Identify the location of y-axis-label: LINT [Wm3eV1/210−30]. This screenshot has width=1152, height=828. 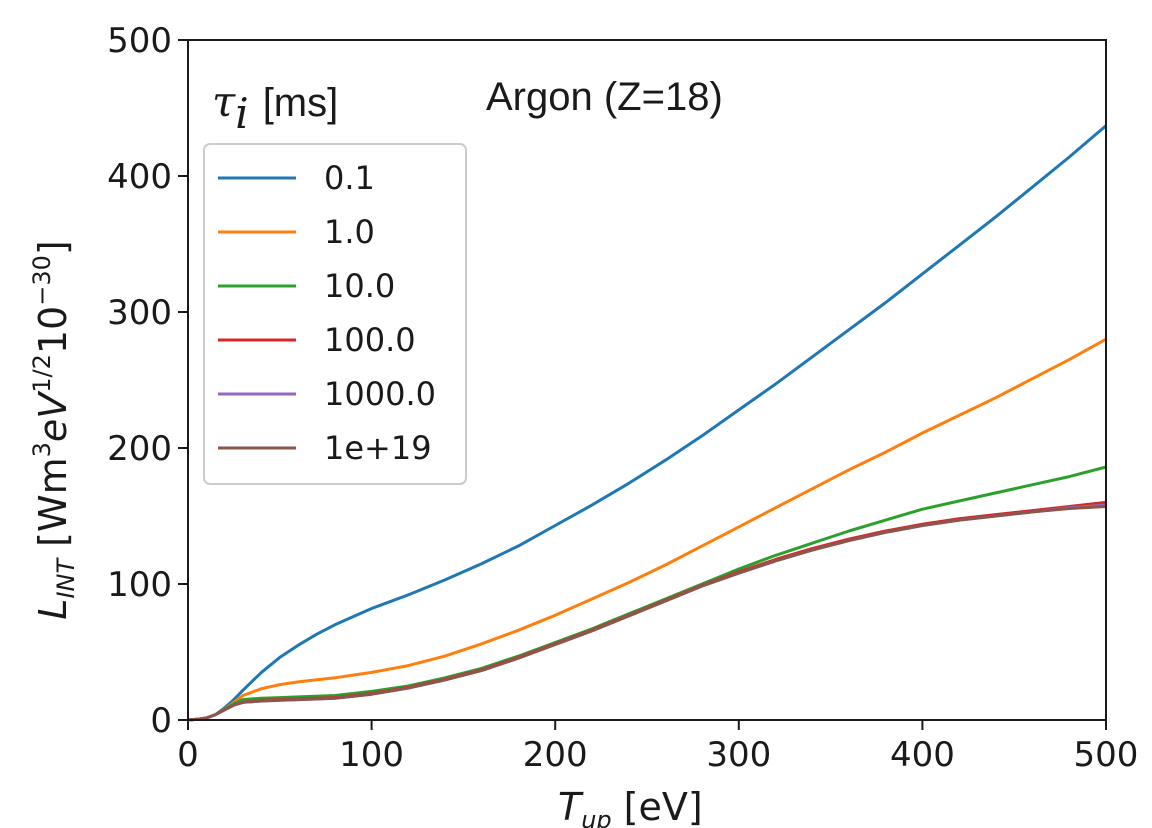
(54, 429).